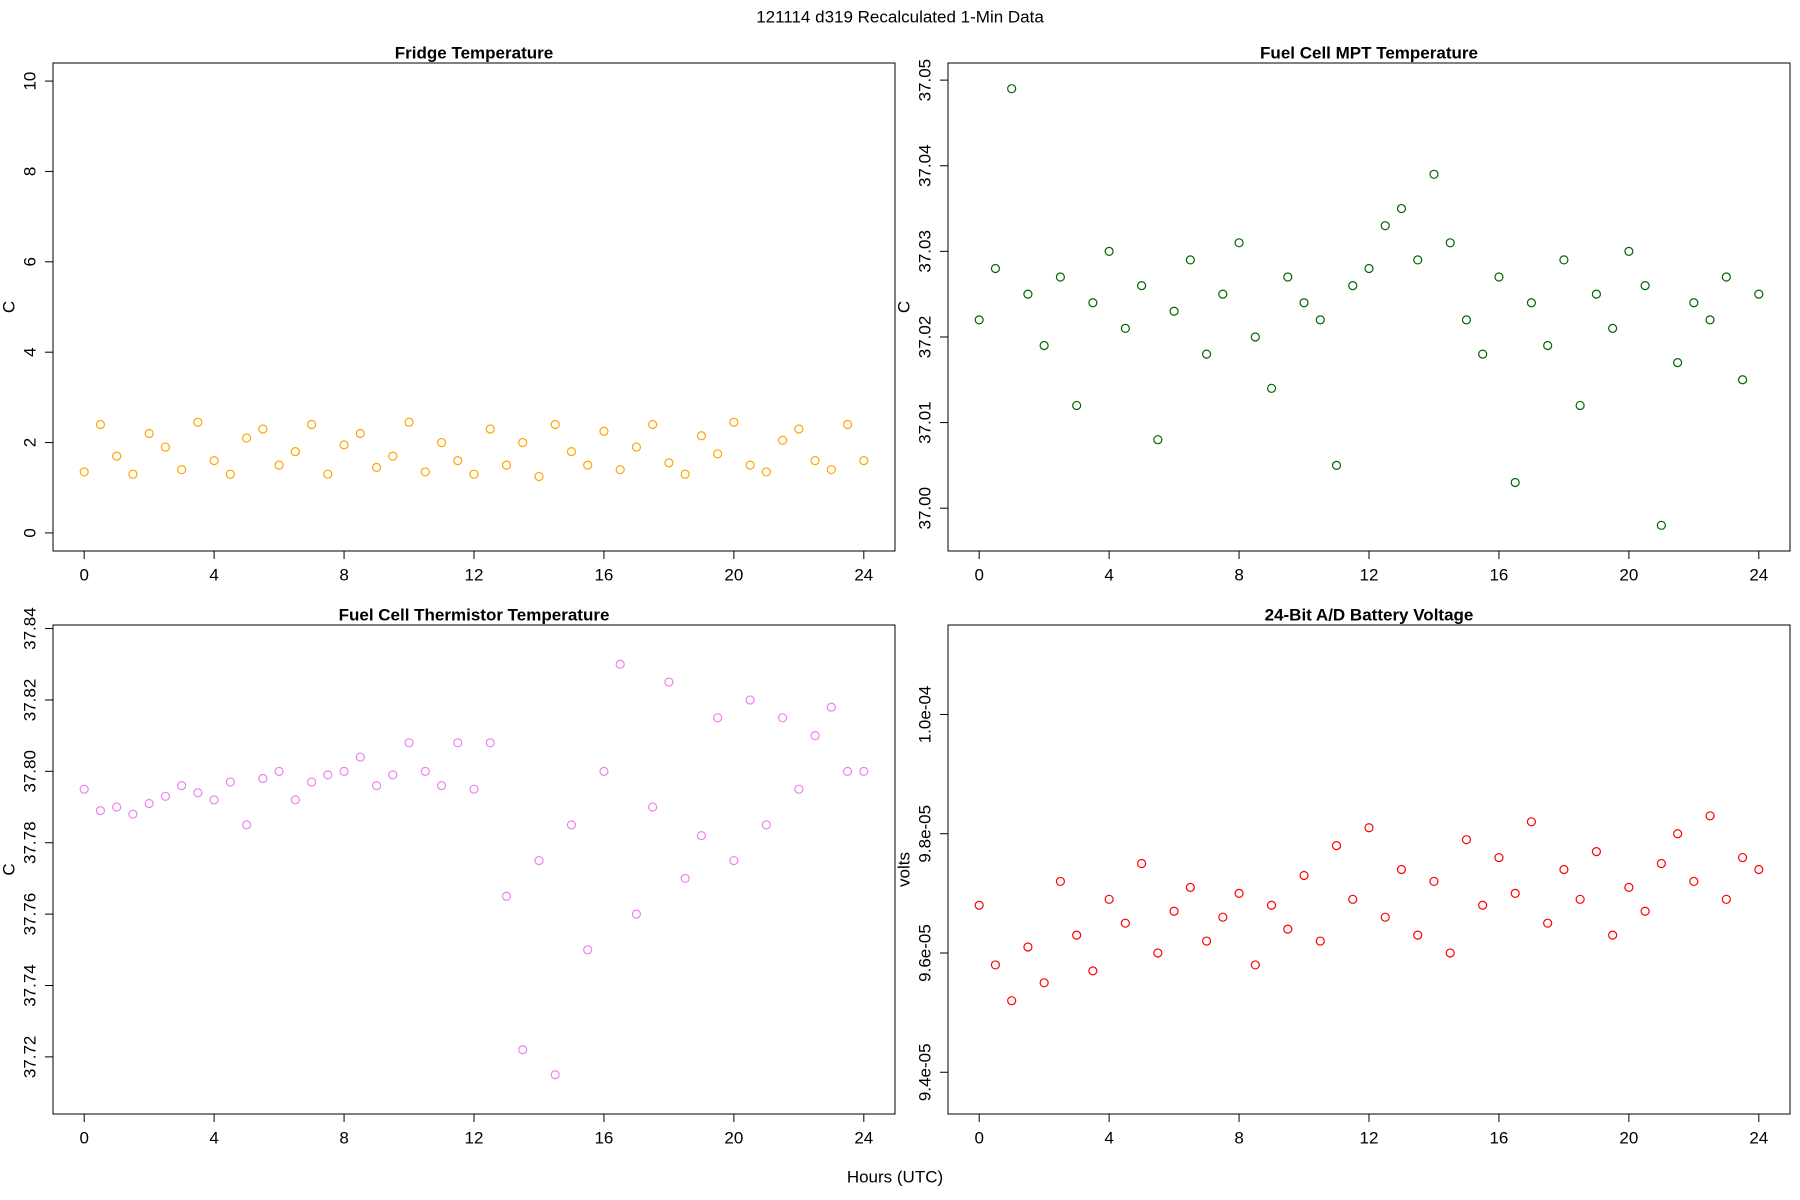 This screenshot has height=1200, width=1800. What do you see at coordinates (924, 508) in the screenshot?
I see `y-tick-label: 37.00` at bounding box center [924, 508].